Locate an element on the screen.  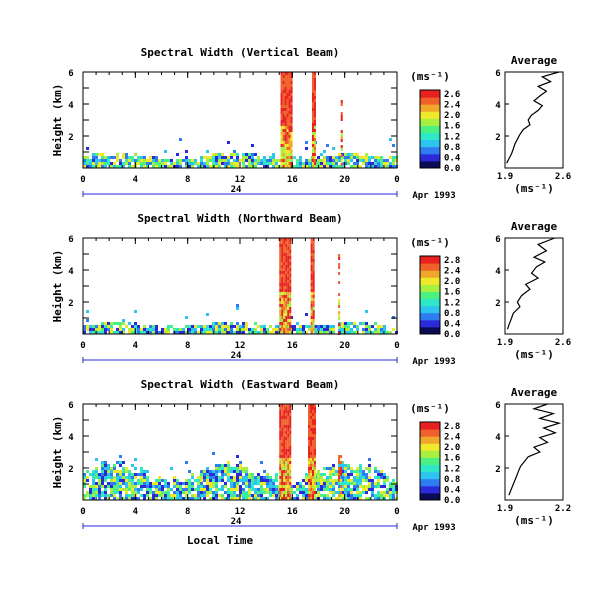
x-axis-label: Local Time is located at coordinates (220, 540).